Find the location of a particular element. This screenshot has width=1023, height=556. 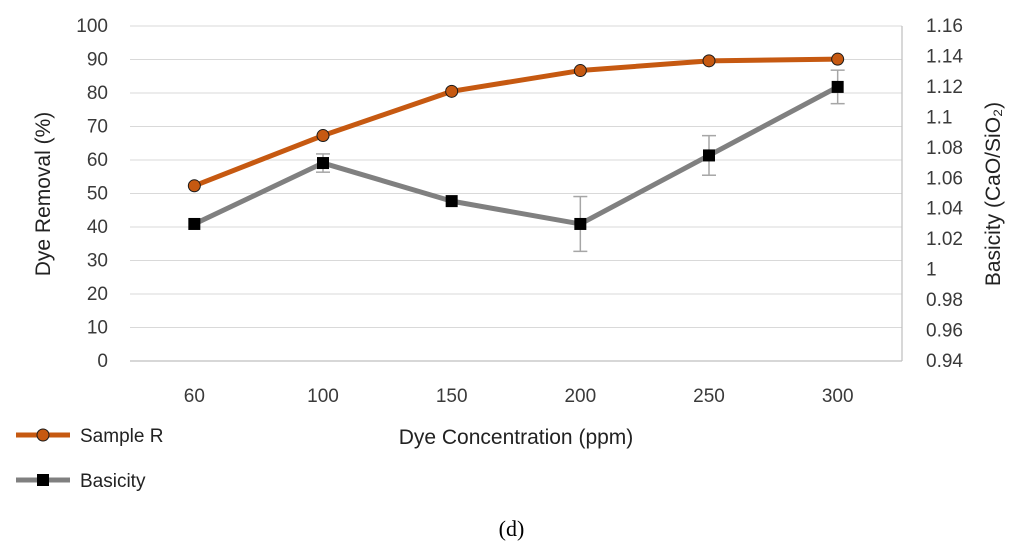

y-right-tick-label: 1.02 is located at coordinates (944, 239).